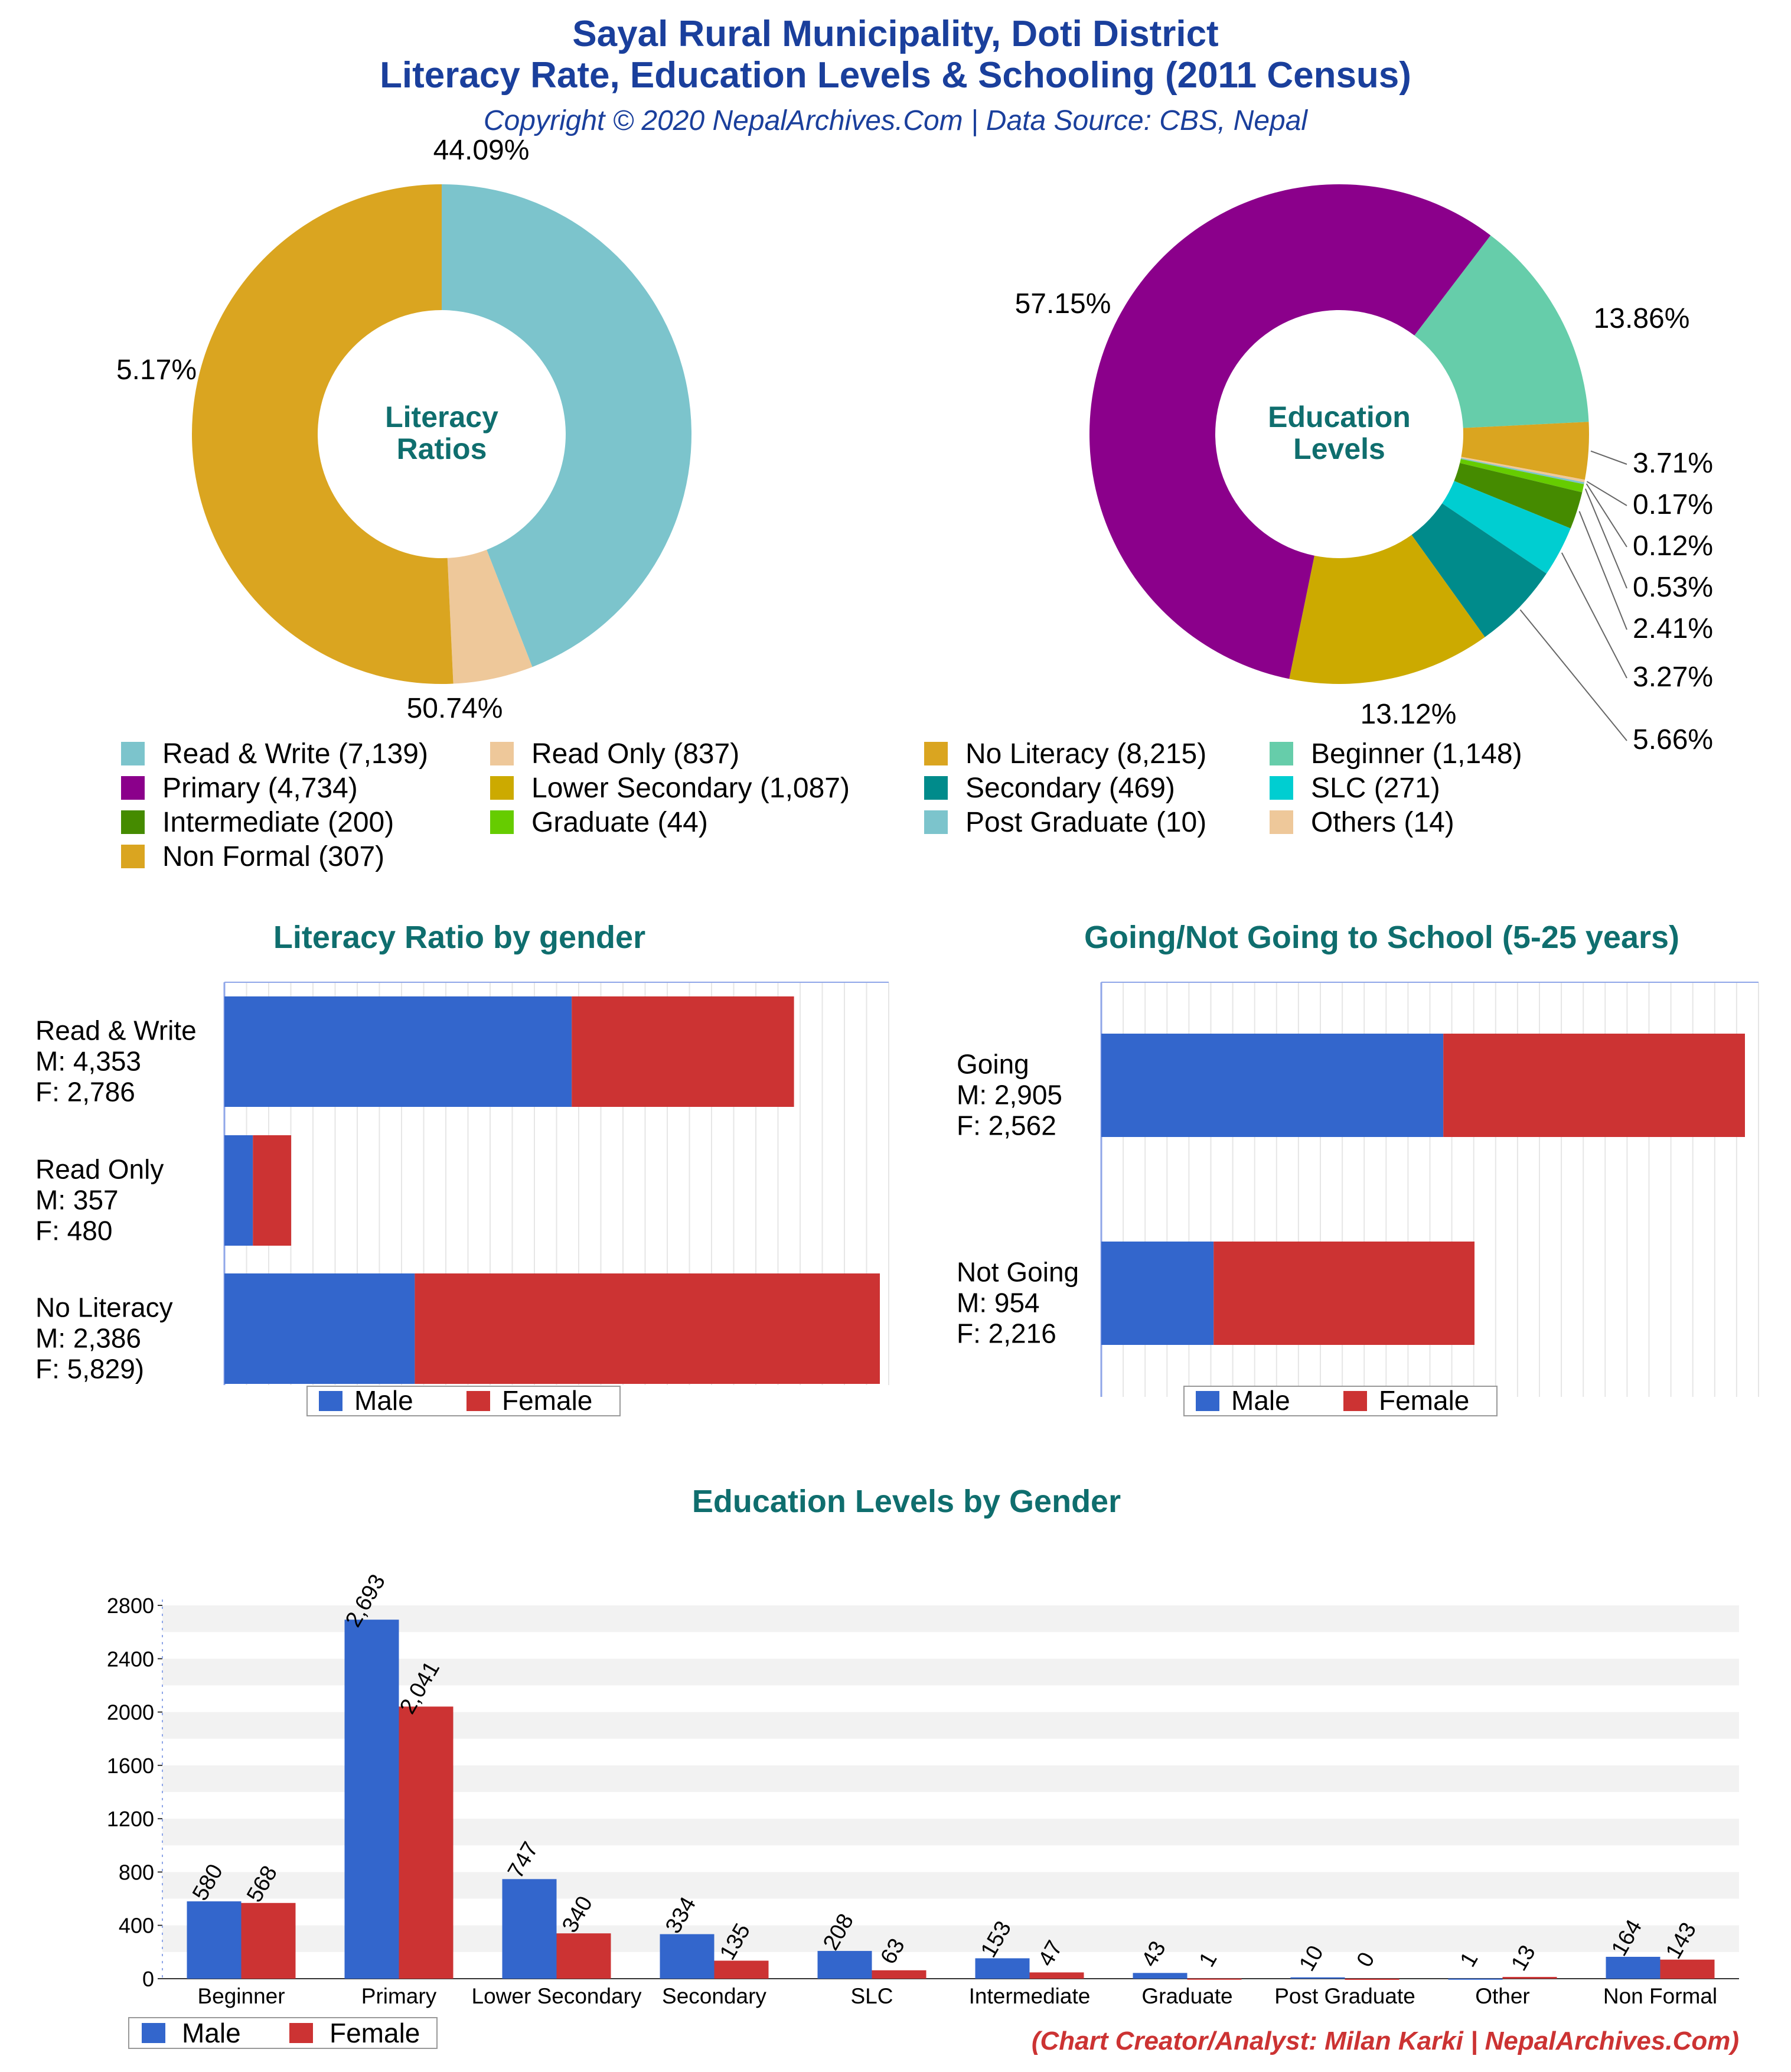 The width and height of the screenshot is (1791, 2072). Describe the element at coordinates (1063, 304) in the screenshot. I see `donut2-percent-label: 57.15%` at that location.